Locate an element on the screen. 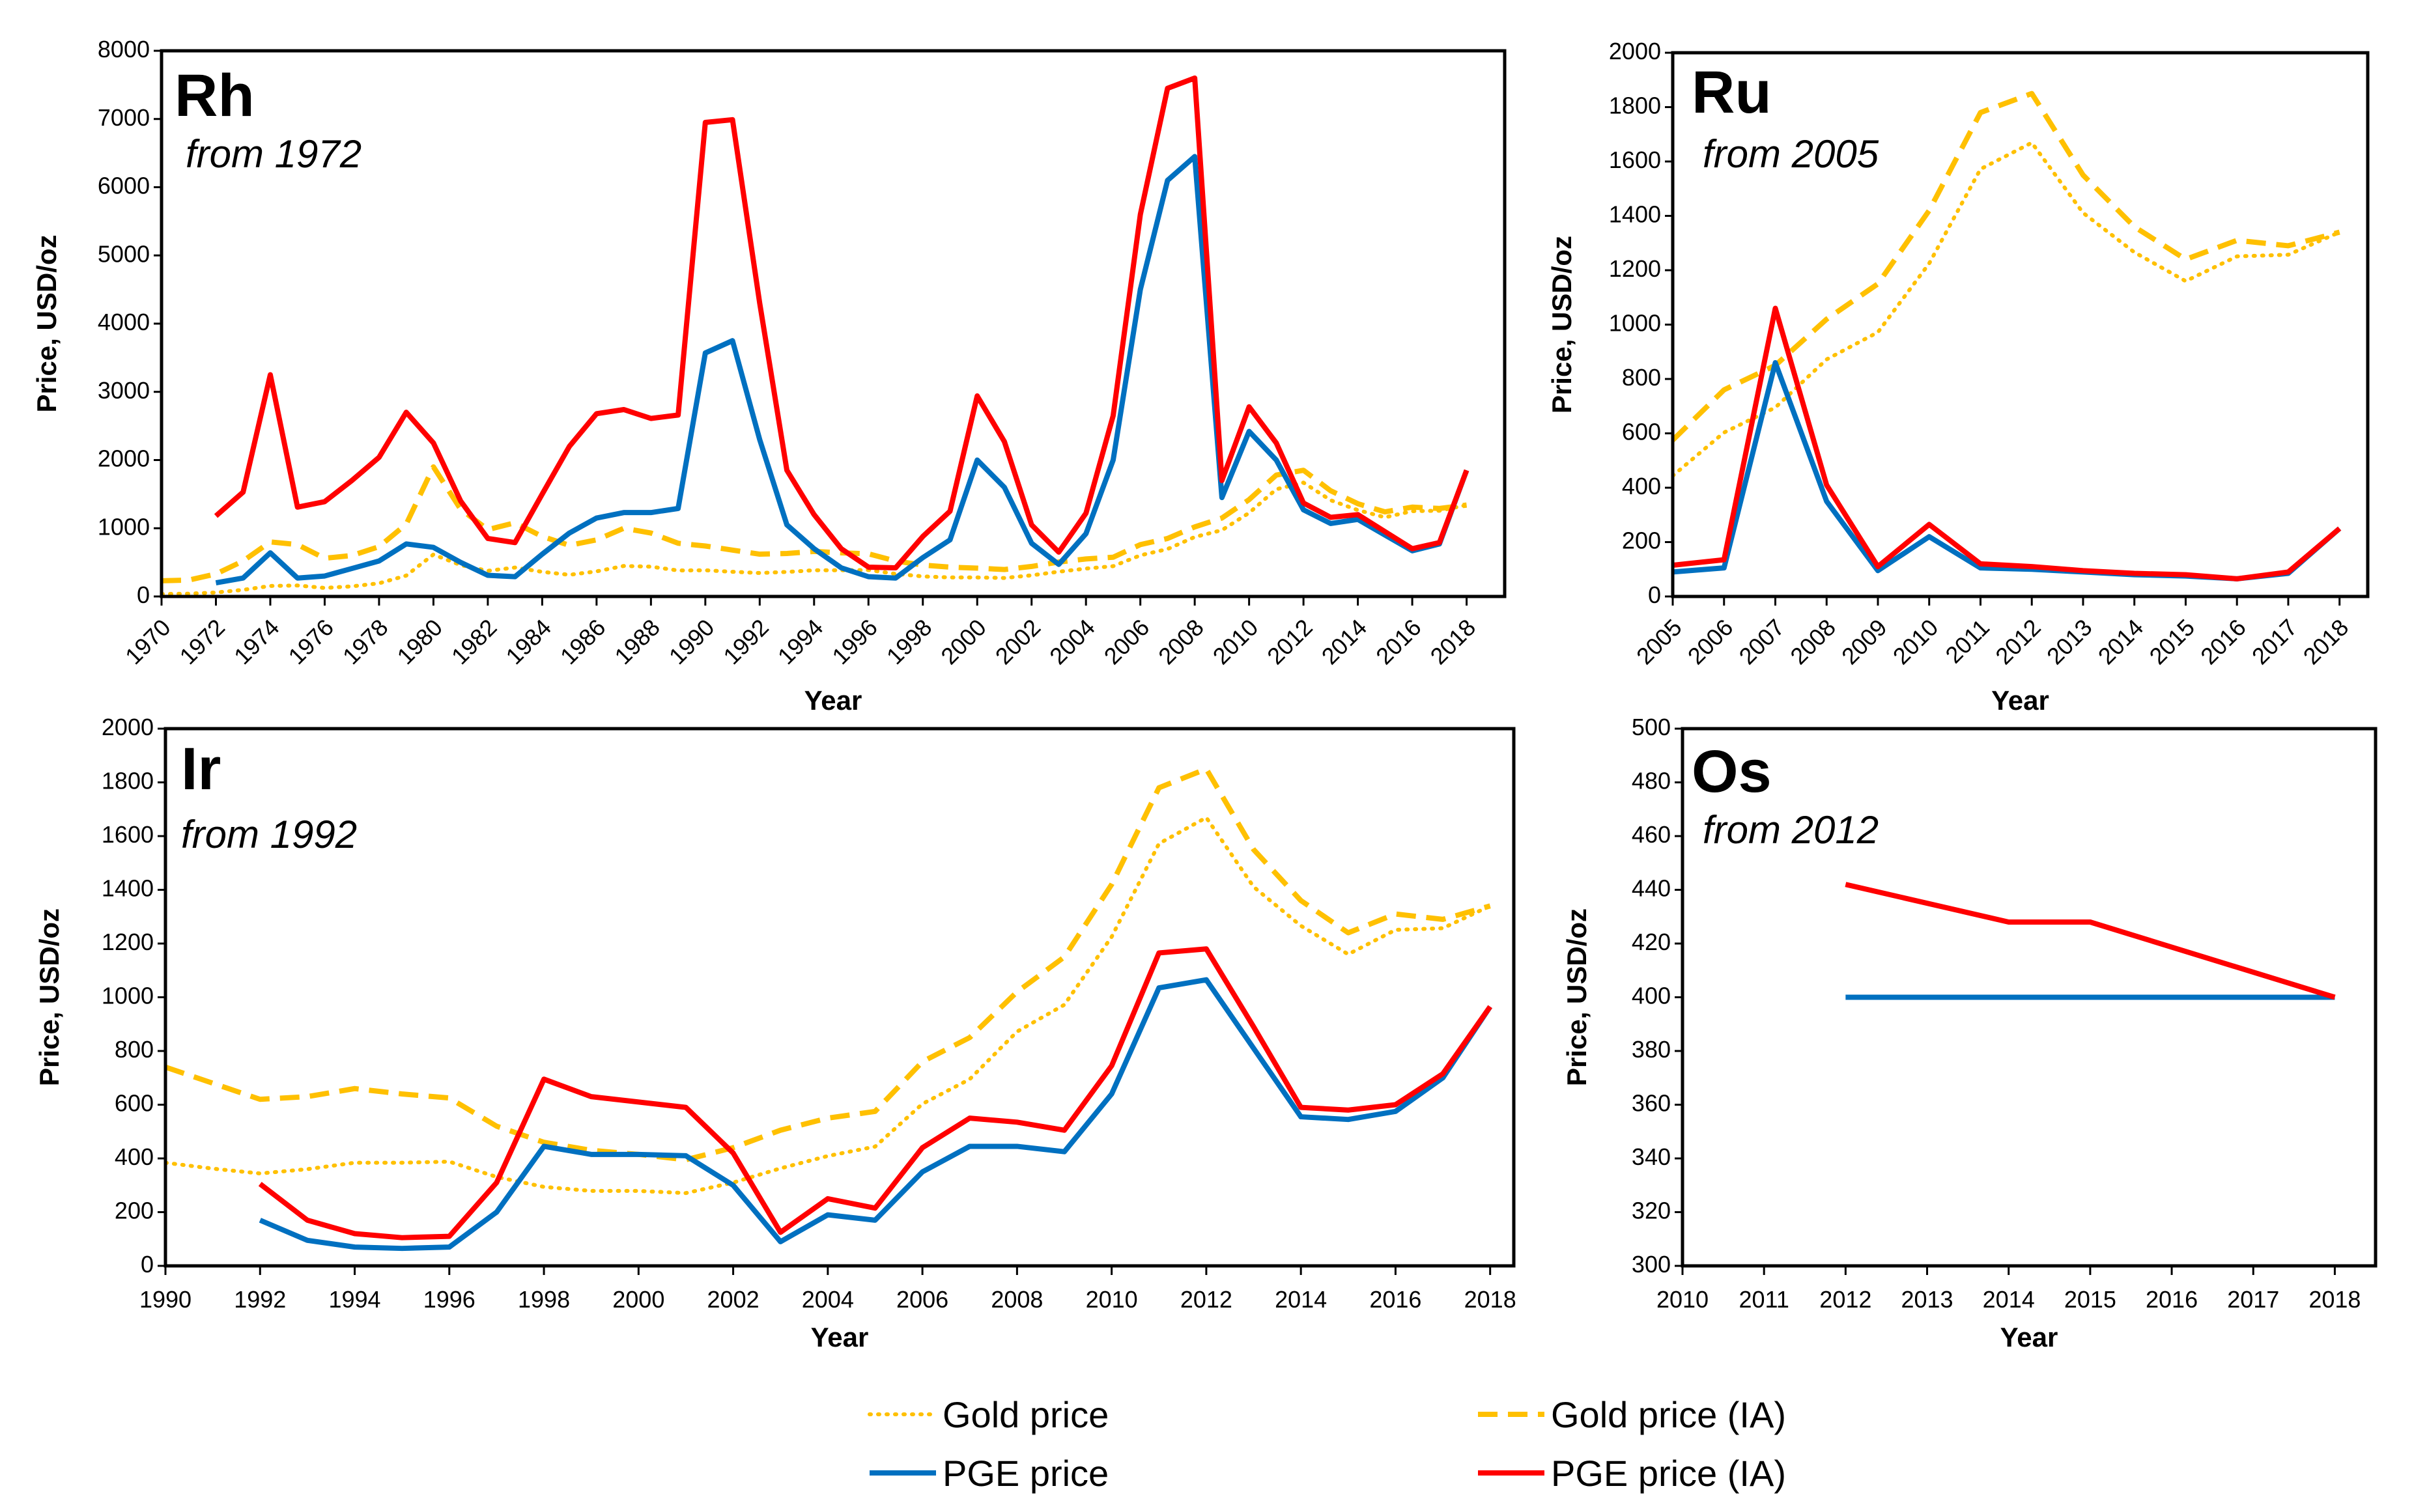  x-tick-label: 1986 is located at coordinates (583, 642).